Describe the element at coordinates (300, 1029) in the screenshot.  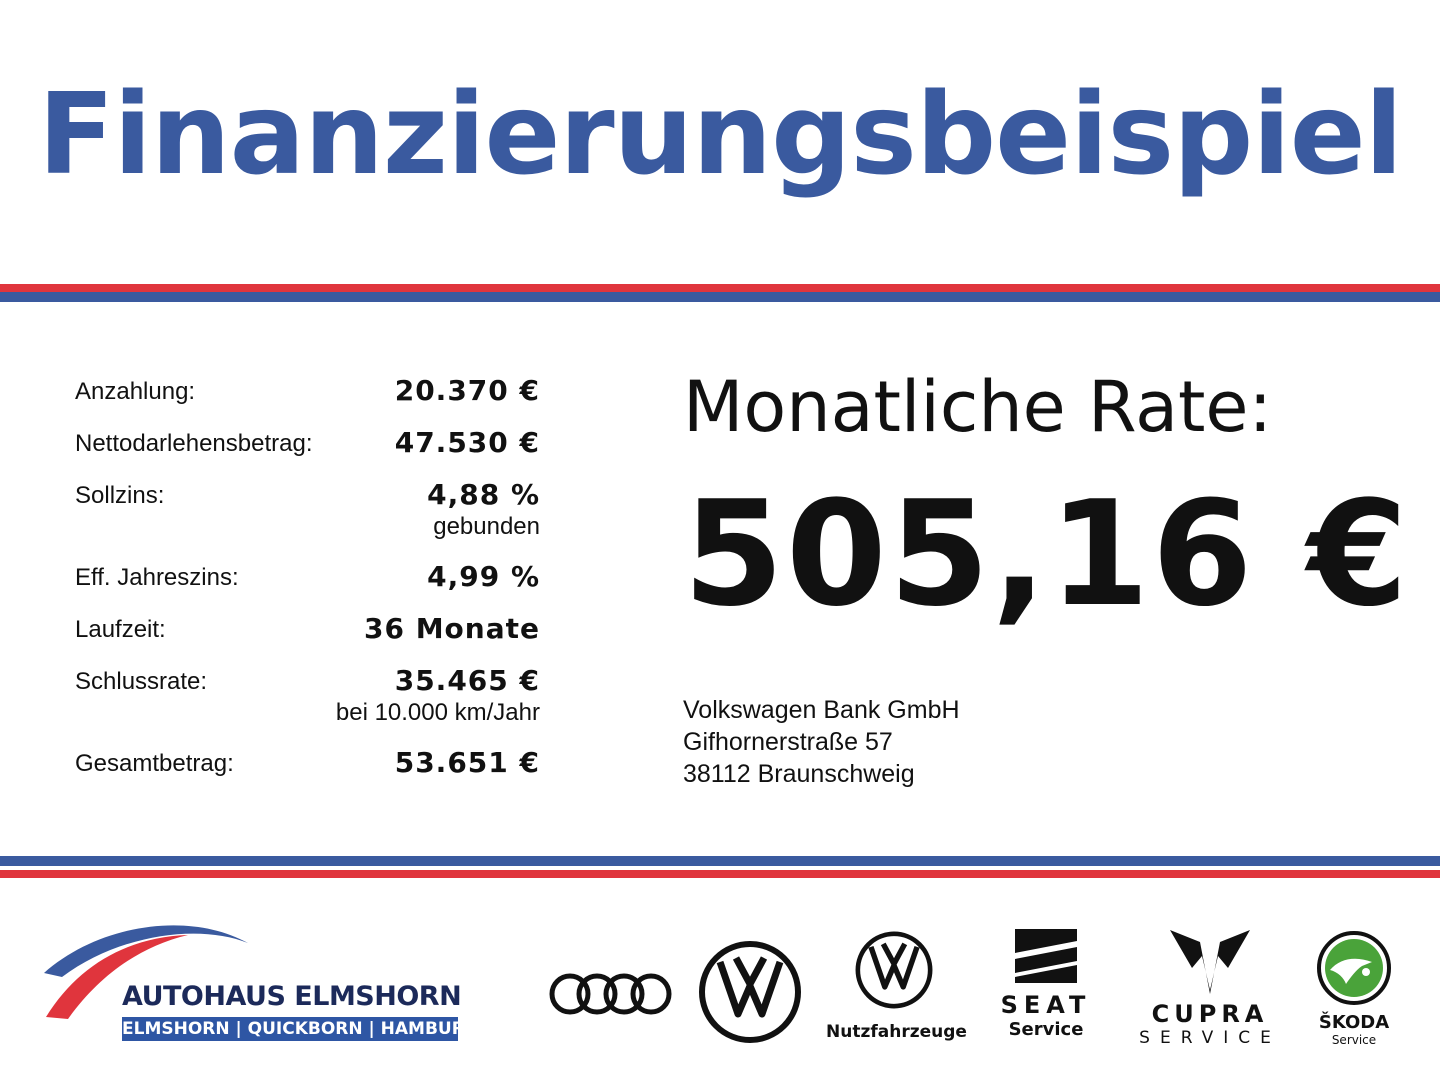
I see `dealer-locations: ELMSHORN | QUICKBORN | HAMBURG` at that location.